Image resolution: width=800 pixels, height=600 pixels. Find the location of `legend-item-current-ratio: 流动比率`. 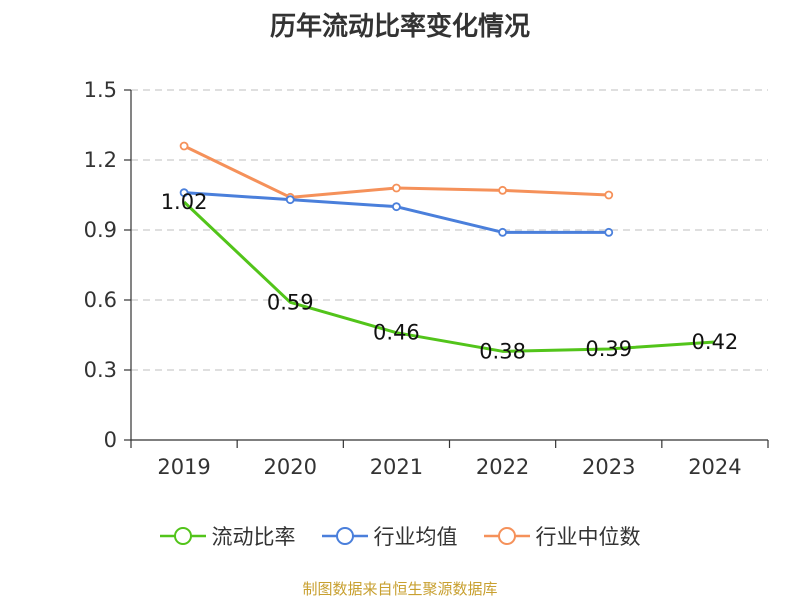

legend-item-current-ratio: 流动比率 is located at coordinates (227, 536).